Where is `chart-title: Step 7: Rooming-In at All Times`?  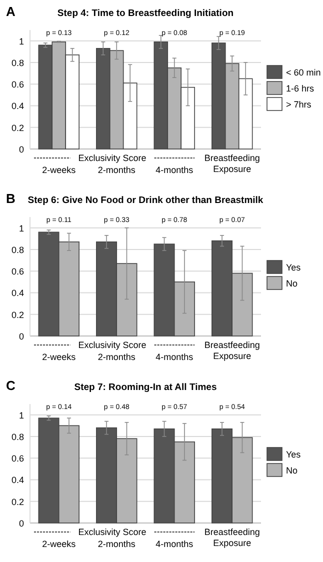 chart-title: Step 7: Rooming-In at All Times is located at coordinates (145, 387).